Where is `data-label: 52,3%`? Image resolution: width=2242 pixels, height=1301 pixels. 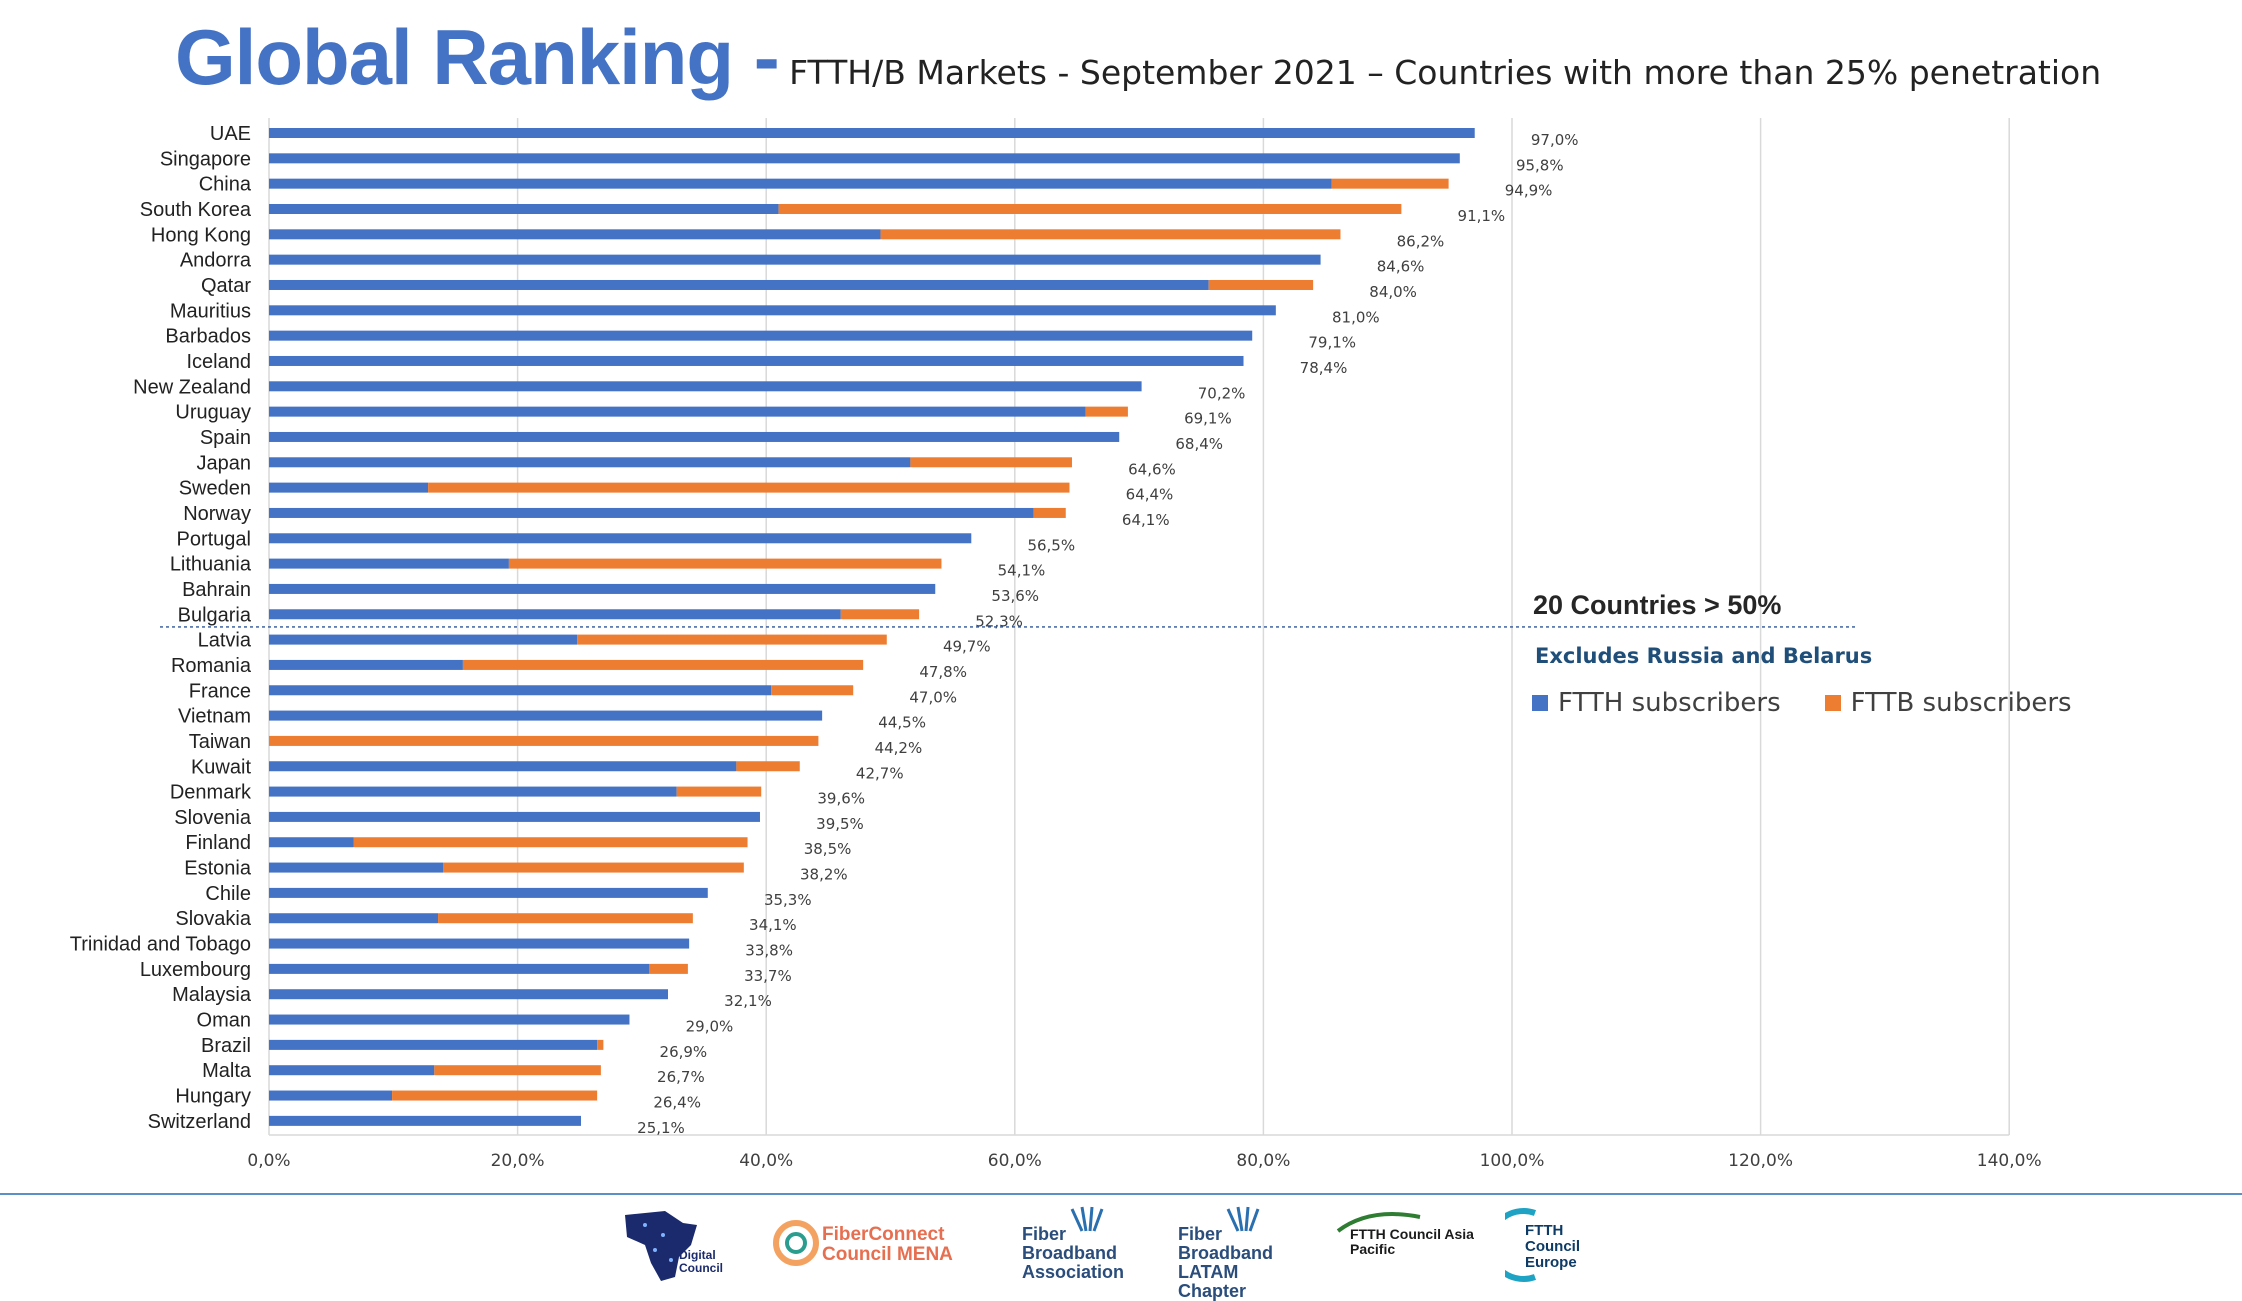 data-label: 52,3% is located at coordinates (999, 621).